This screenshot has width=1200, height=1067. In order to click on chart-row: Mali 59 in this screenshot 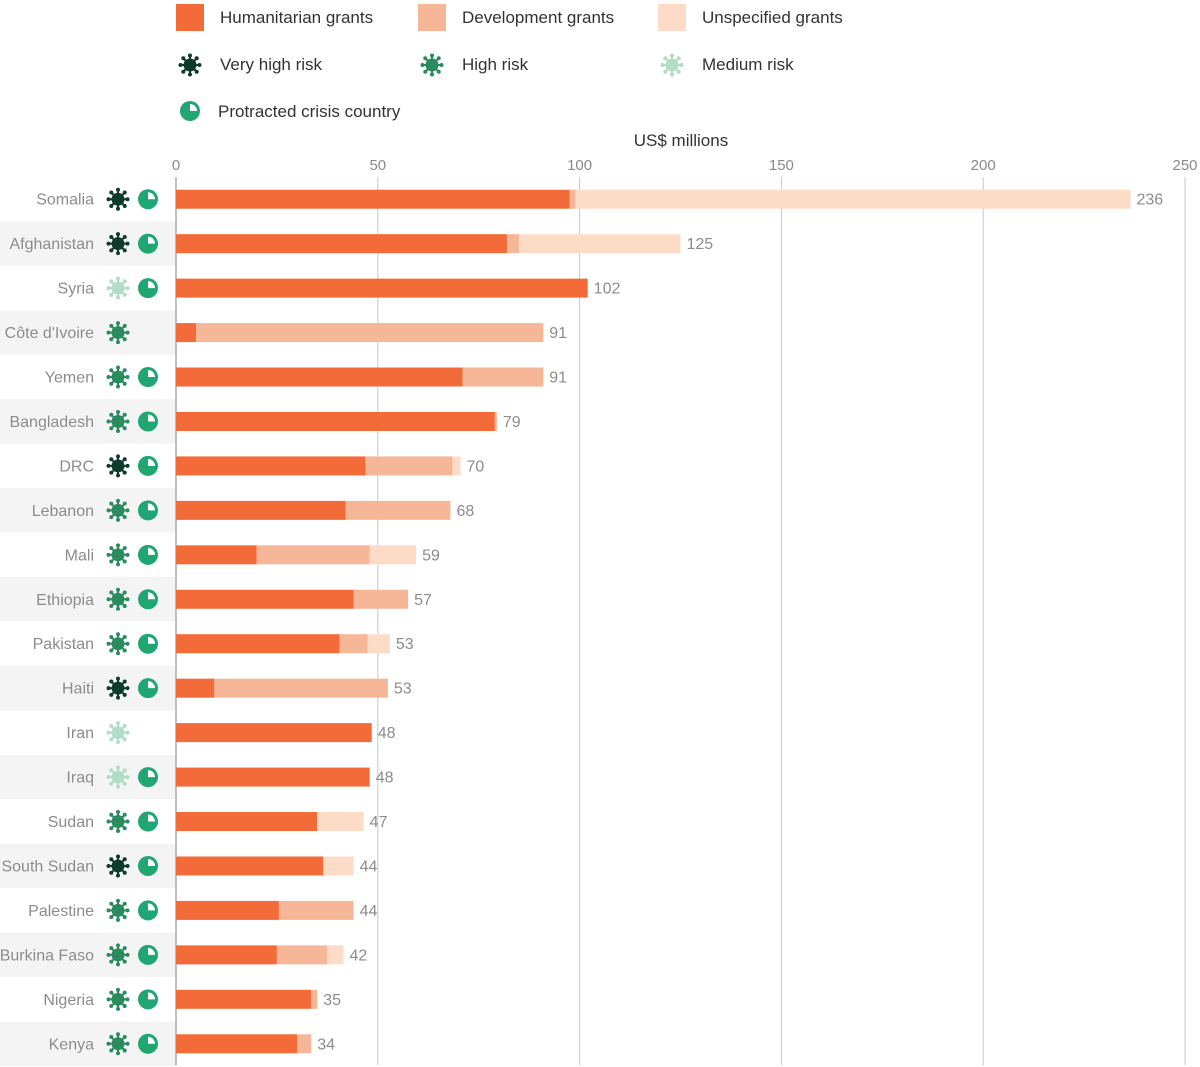, I will do `click(252, 555)`.